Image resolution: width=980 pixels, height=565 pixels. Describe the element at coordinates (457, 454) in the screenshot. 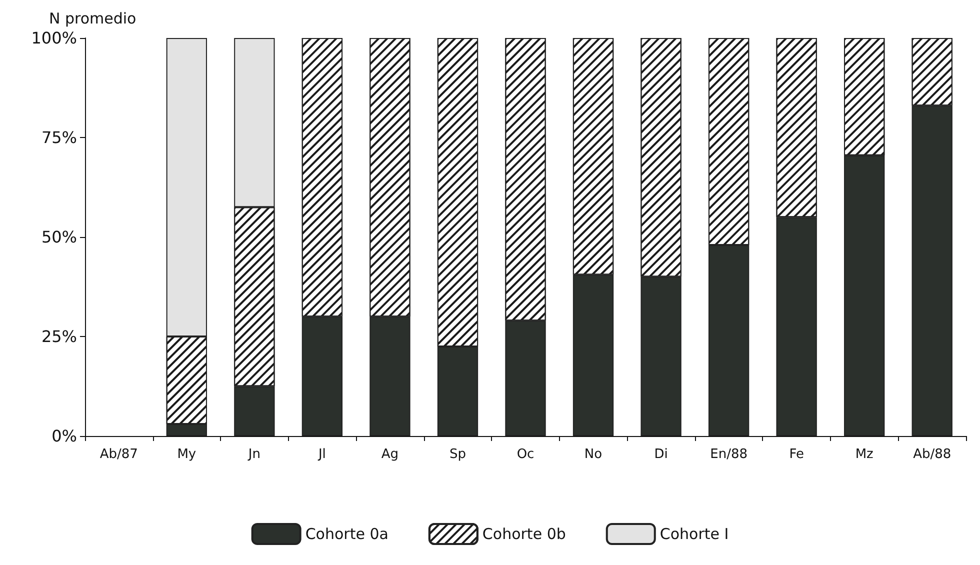

I see `x-tick-label: Sp` at that location.